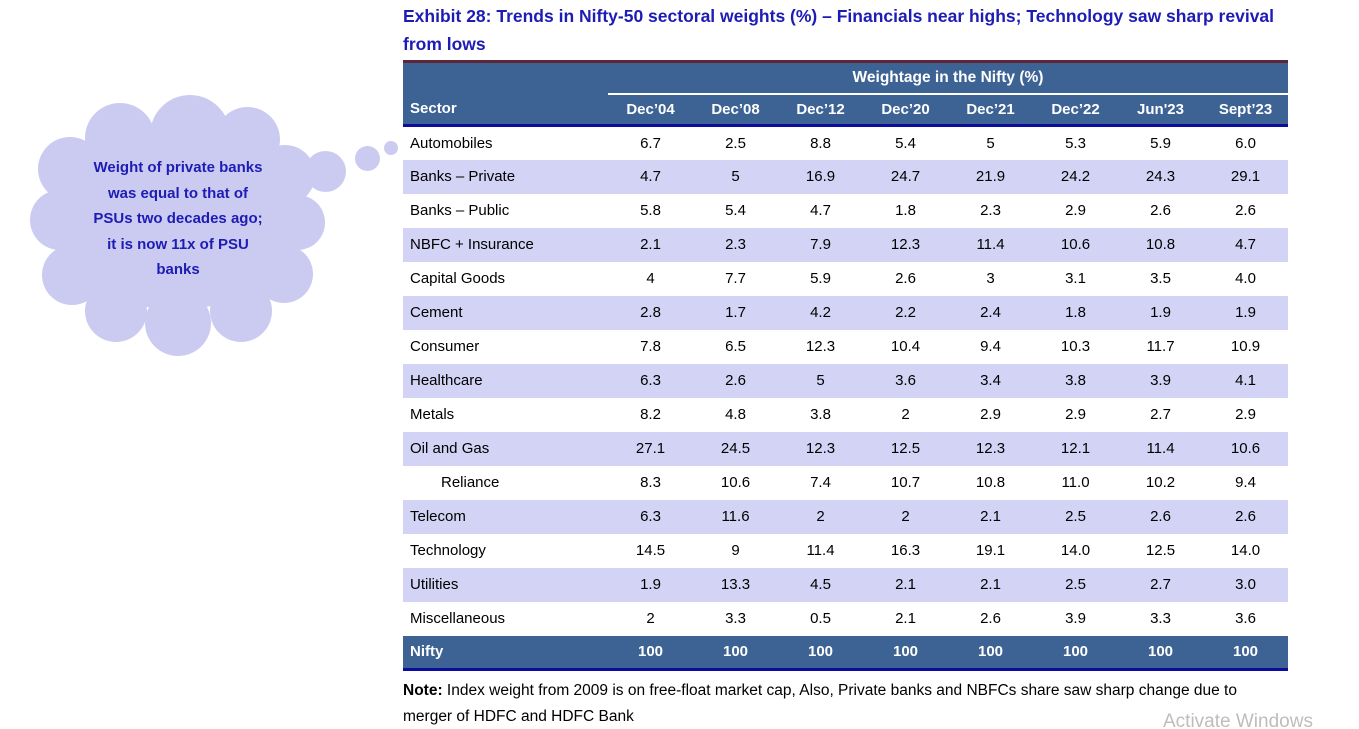  I want to click on sector-cell: NBFC + Insurance, so click(472, 244).